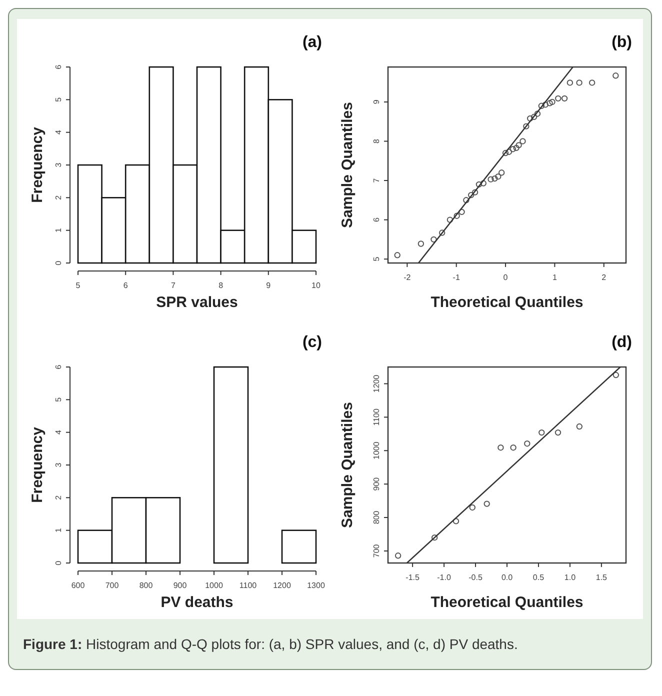 This screenshot has width=662, height=696. What do you see at coordinates (604, 277) in the screenshot?
I see `x-tick-label: 2` at bounding box center [604, 277].